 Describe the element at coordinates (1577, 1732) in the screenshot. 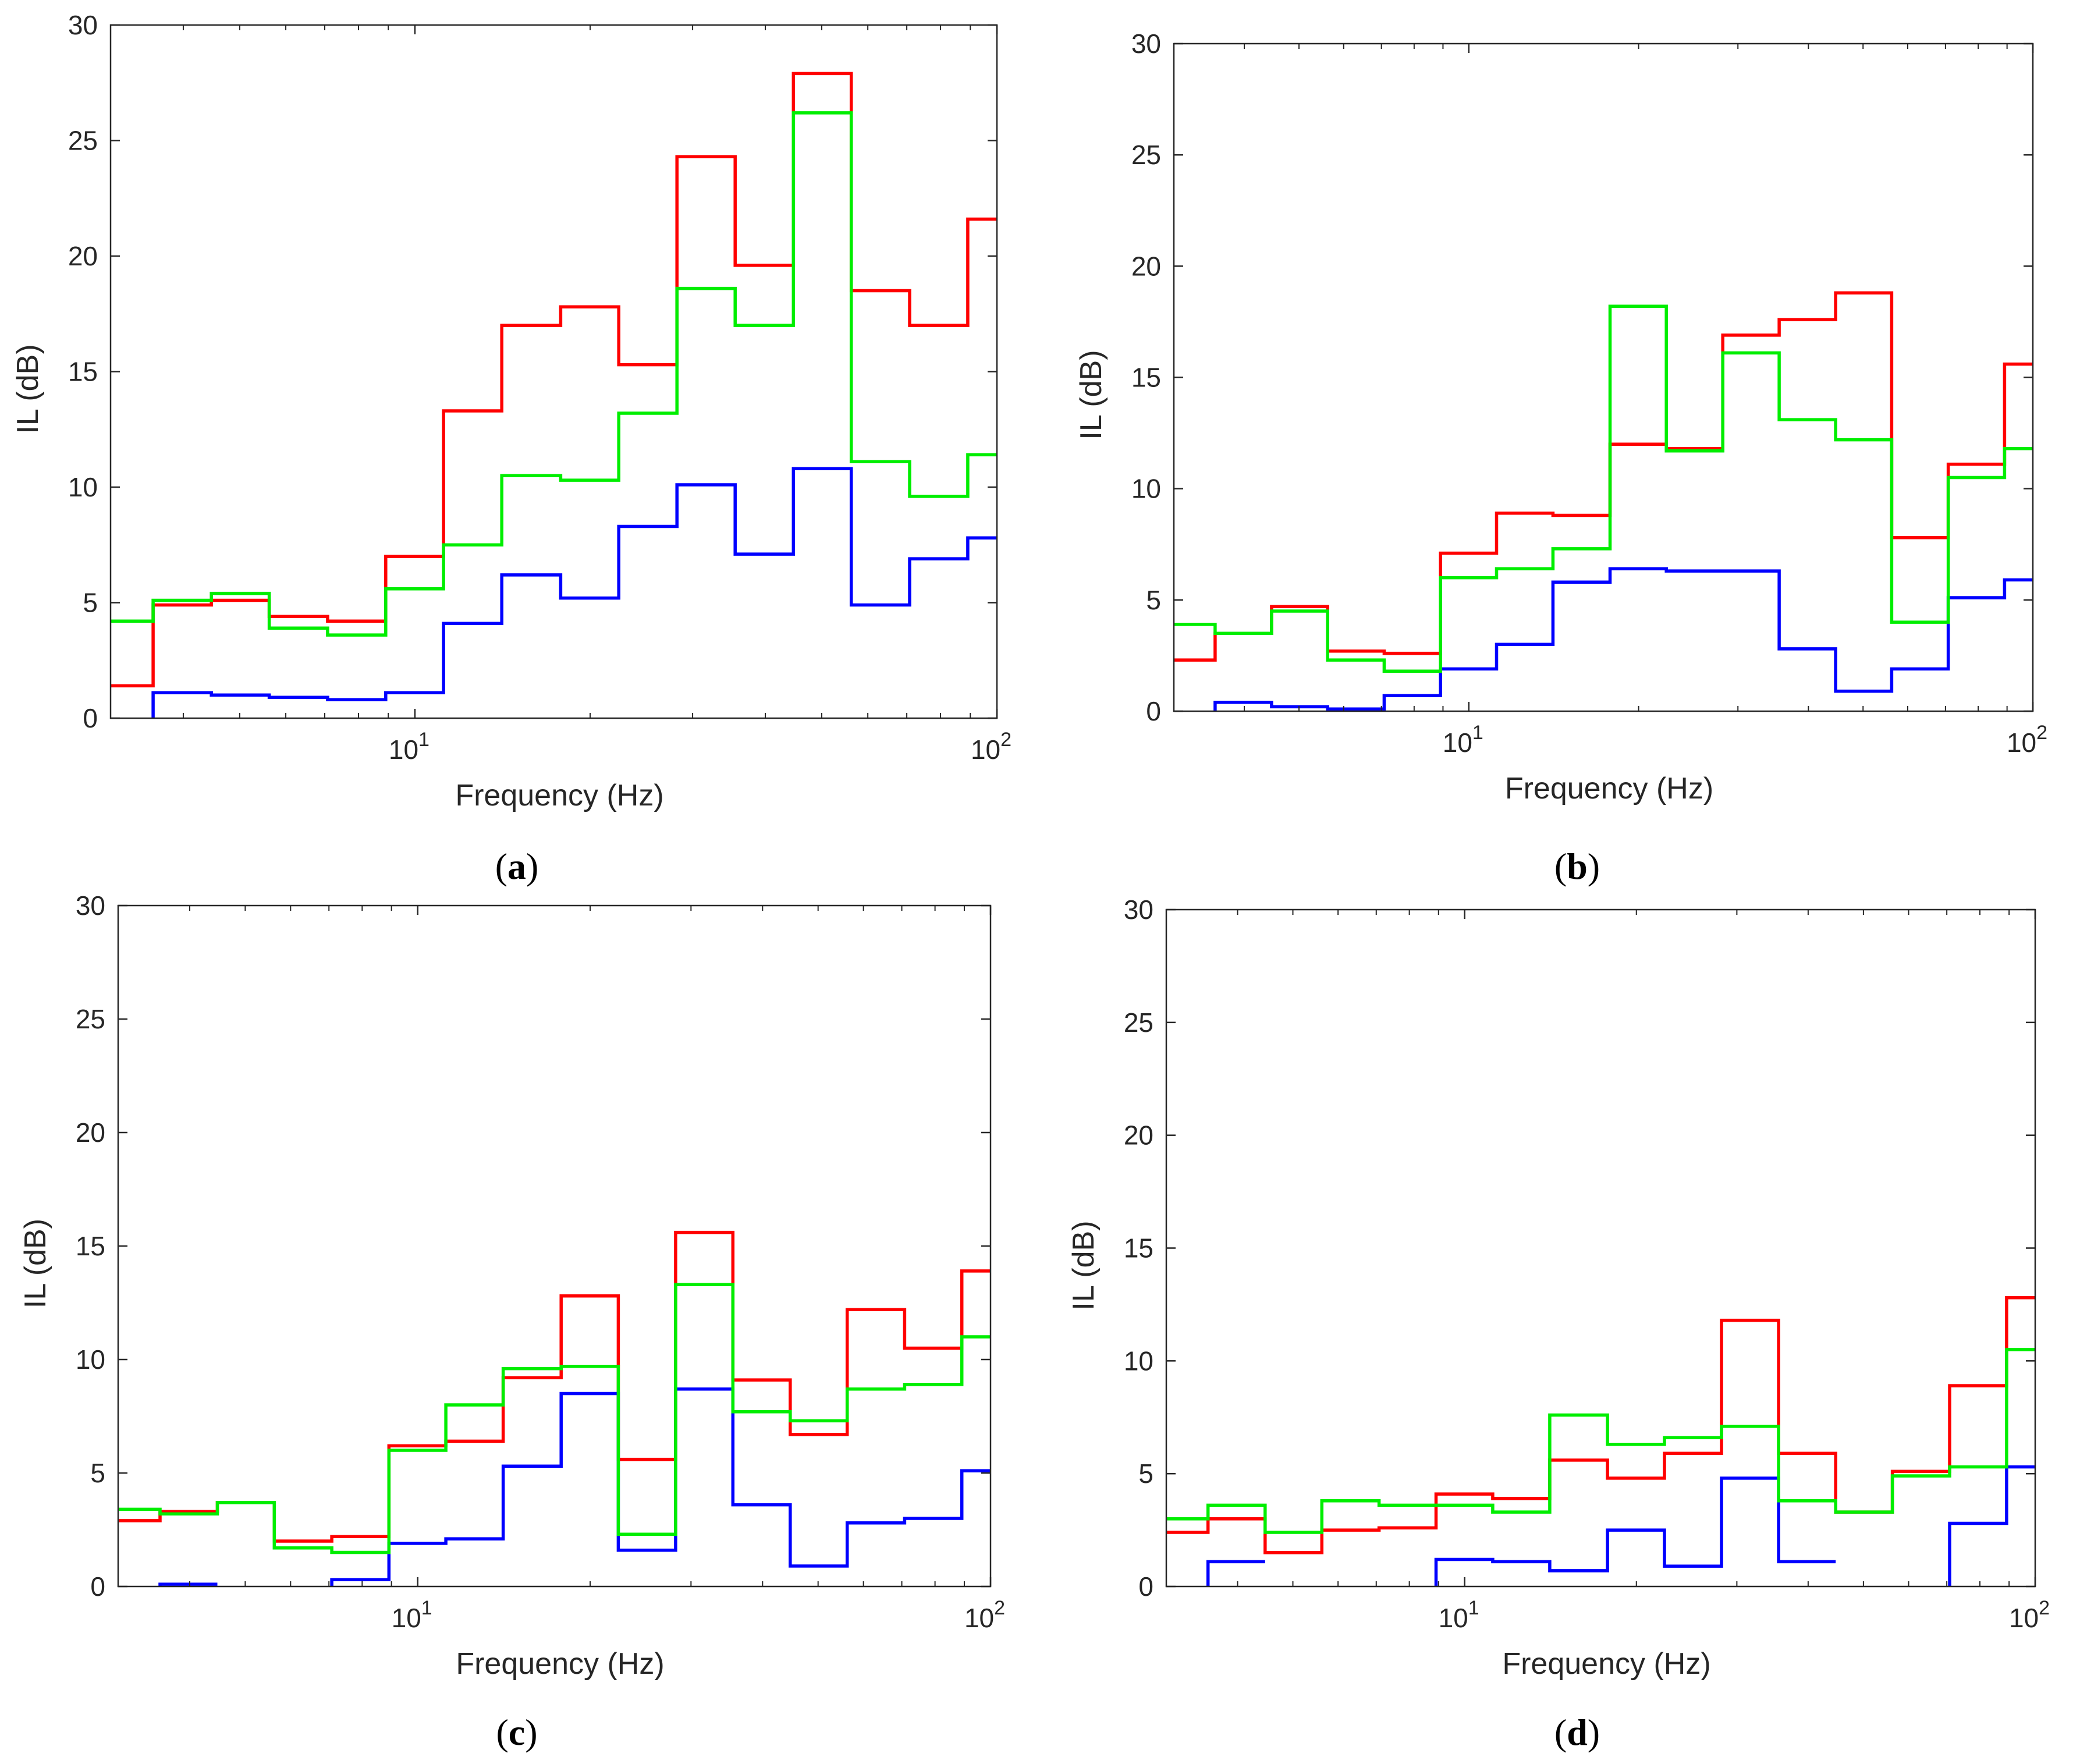

I see `panel-caption: (d)` at that location.